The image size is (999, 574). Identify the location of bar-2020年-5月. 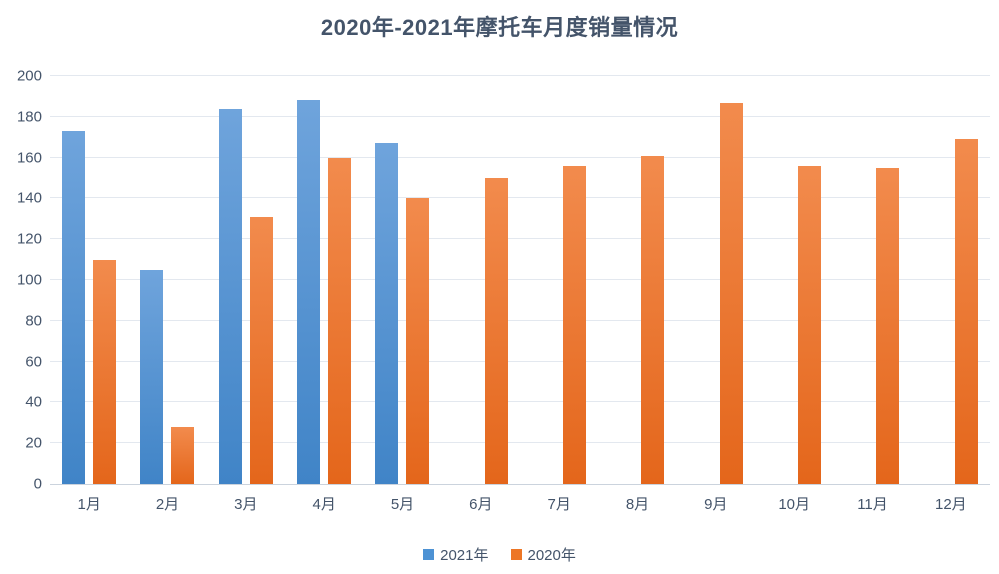
(418, 341).